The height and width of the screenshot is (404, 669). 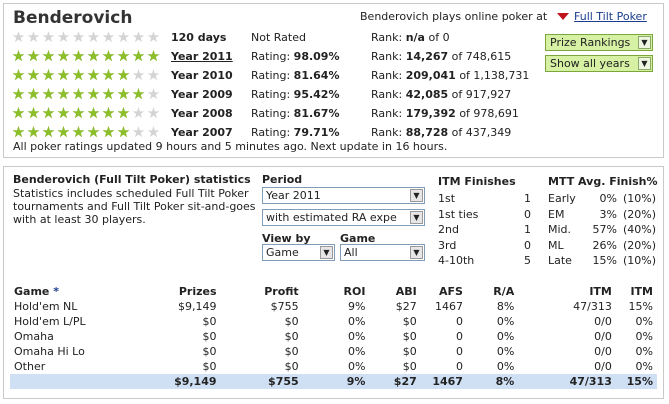 I want to click on itm-finish-value: 0, so click(x=527, y=214).